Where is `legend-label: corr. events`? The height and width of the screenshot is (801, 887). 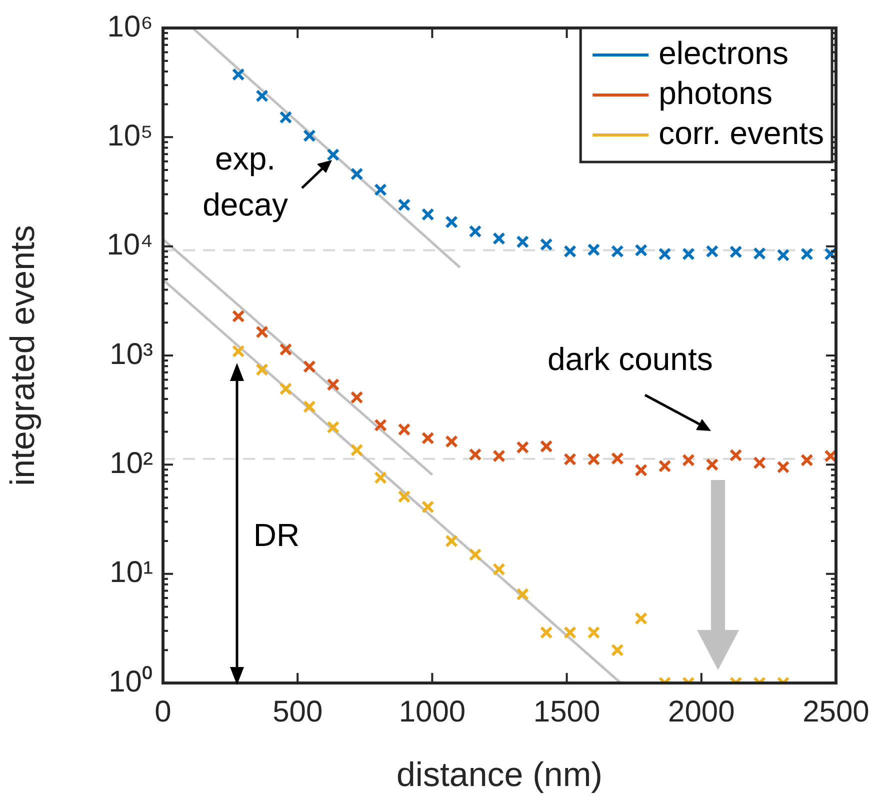 legend-label: corr. events is located at coordinates (741, 132).